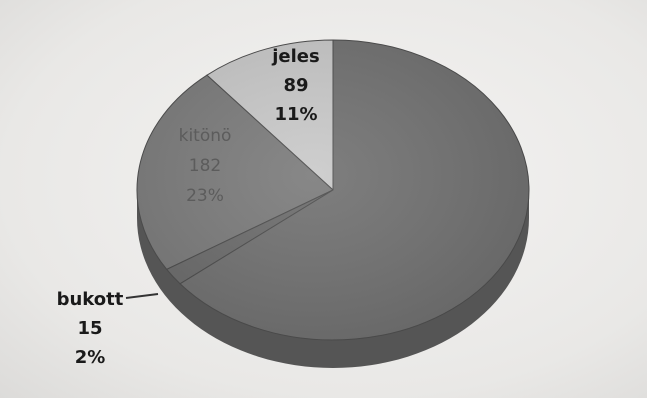 This screenshot has width=647, height=398. I want to click on label-bukott-percent: 2%, so click(90, 357).